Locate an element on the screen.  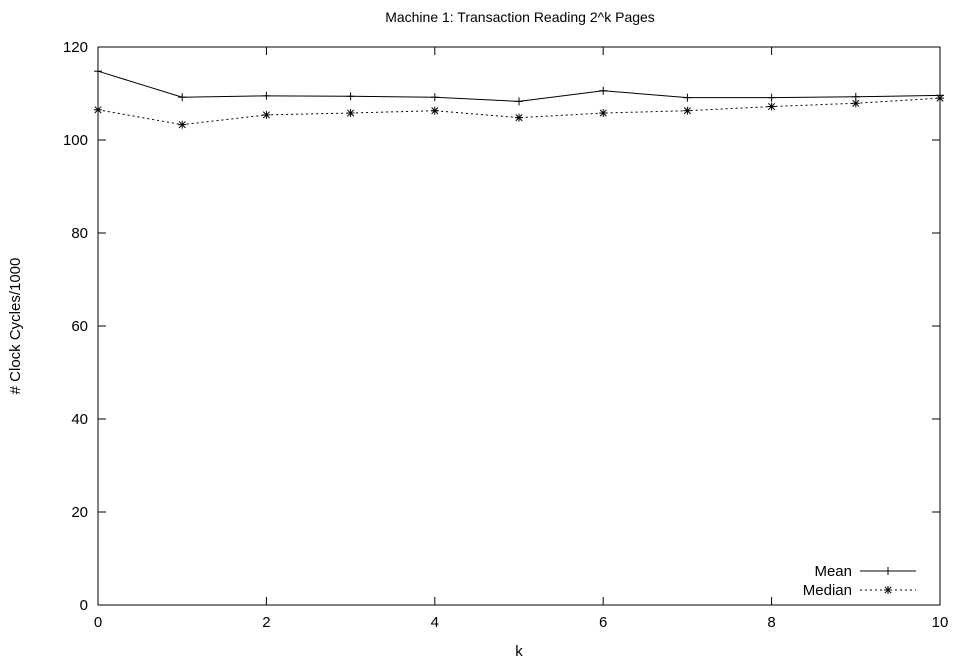
plot-area is located at coordinates (519, 98).